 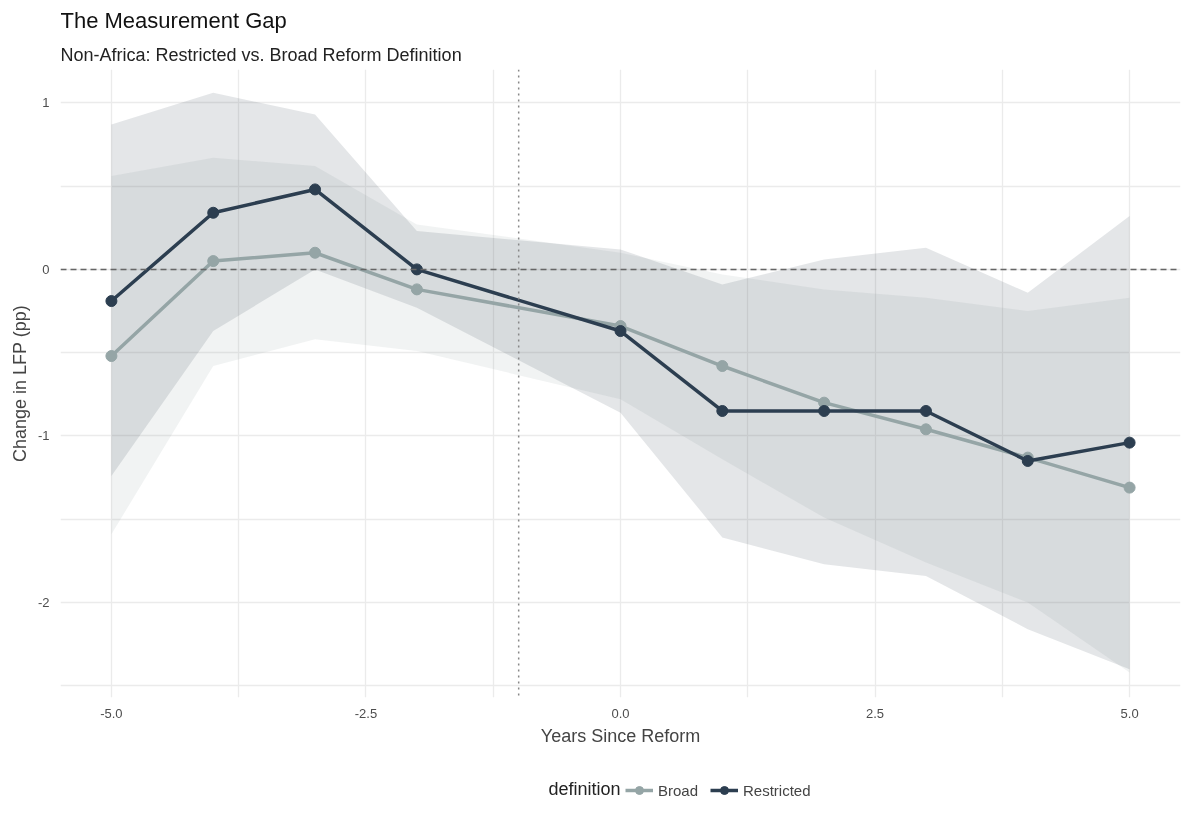 What do you see at coordinates (111, 713) in the screenshot?
I see `x-tick-label: -5.0` at bounding box center [111, 713].